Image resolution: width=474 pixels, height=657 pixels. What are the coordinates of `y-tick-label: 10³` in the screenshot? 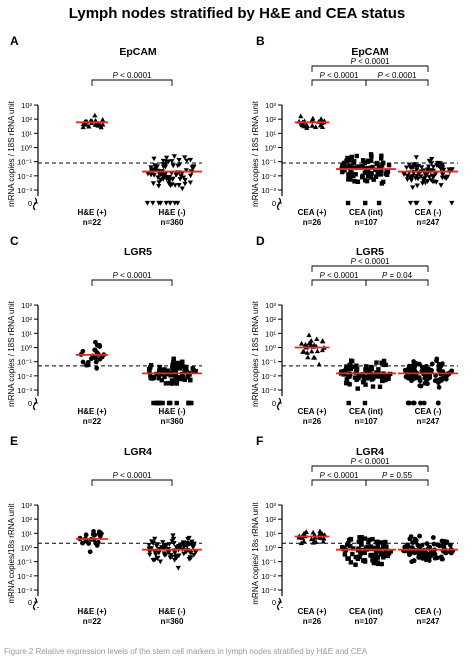 It's located at (270, 105).